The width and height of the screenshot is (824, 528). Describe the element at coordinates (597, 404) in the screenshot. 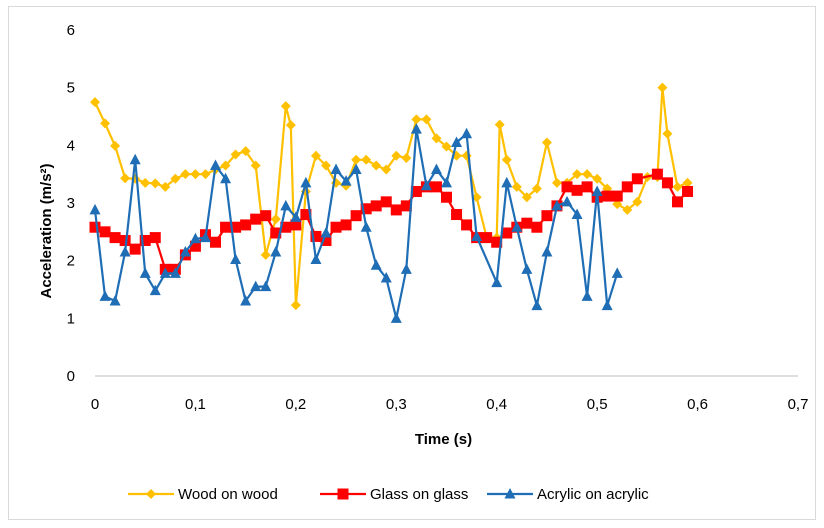

I see `x-tick-label: 0,5` at that location.